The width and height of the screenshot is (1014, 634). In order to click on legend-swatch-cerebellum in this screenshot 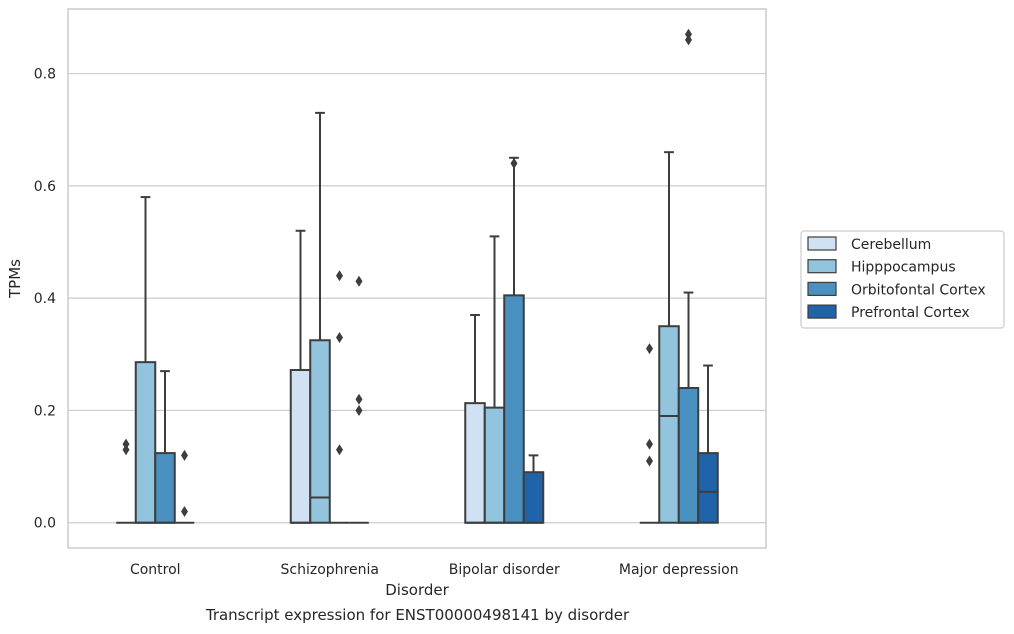, I will do `click(822, 243)`.